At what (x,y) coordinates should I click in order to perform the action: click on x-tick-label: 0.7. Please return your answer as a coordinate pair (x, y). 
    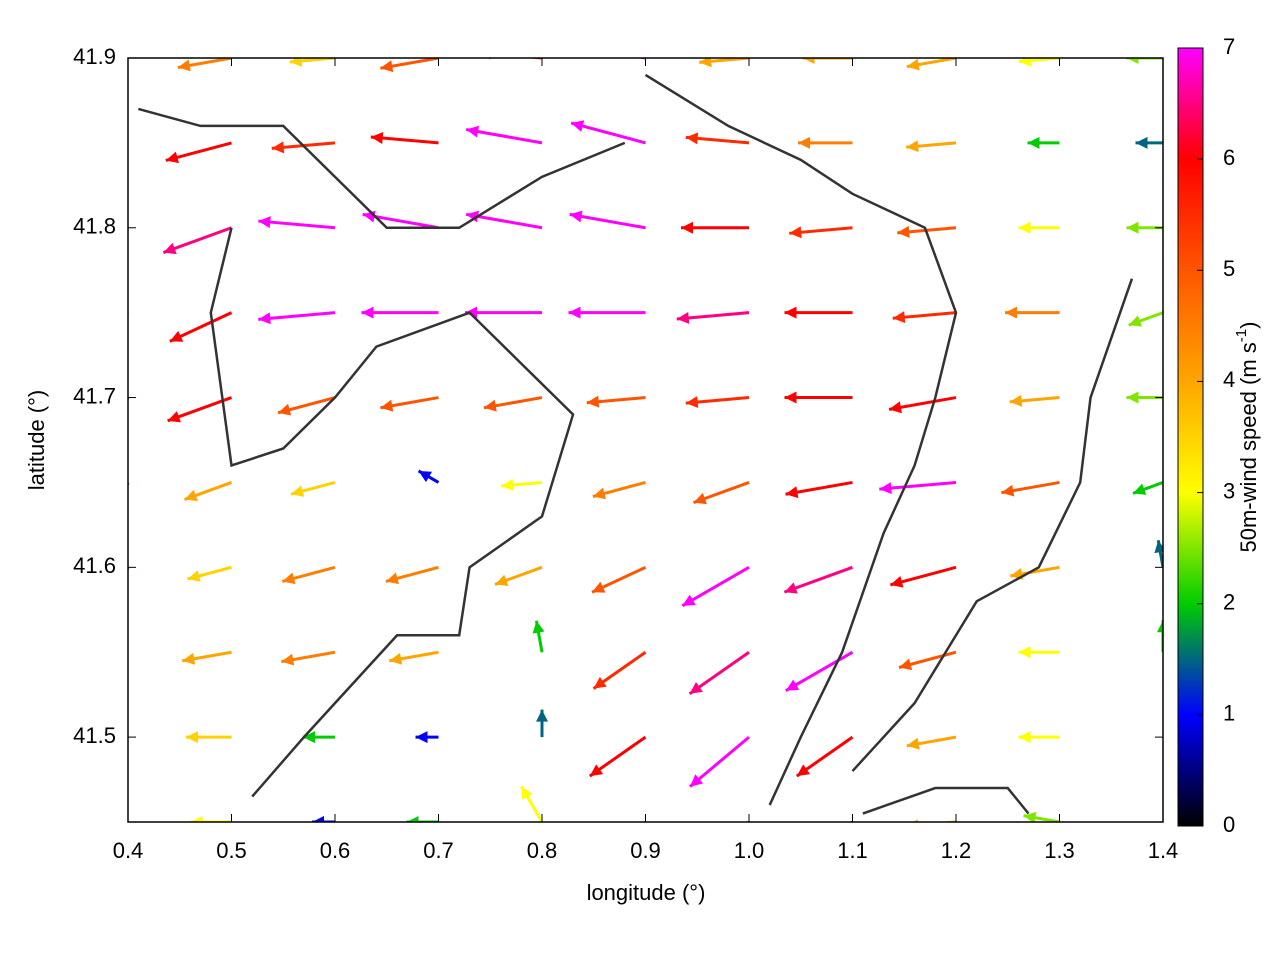
    Looking at the image, I should click on (438, 850).